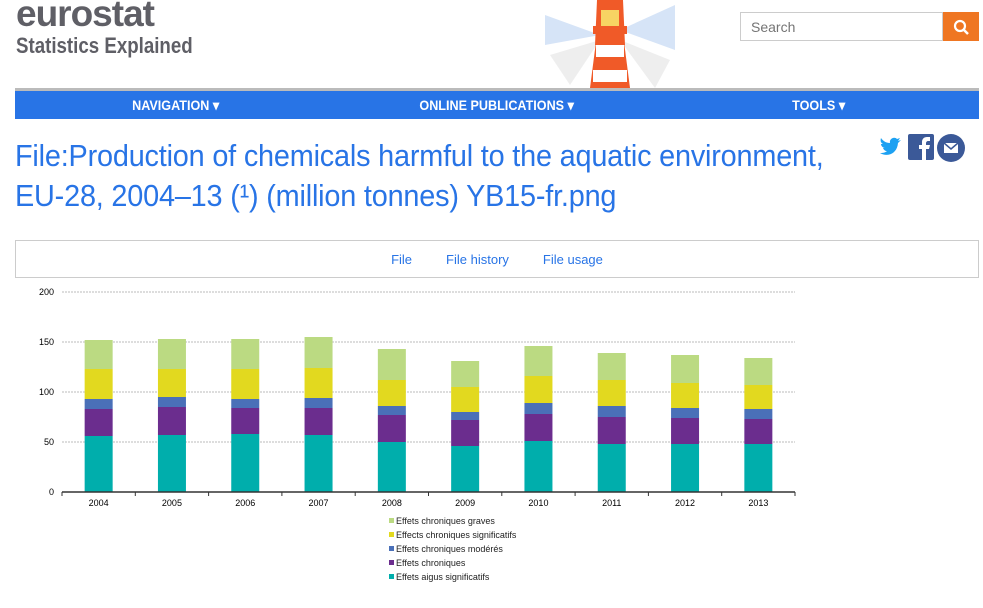  Describe the element at coordinates (610, 44) in the screenshot. I see `lighthouse-illustration` at that location.